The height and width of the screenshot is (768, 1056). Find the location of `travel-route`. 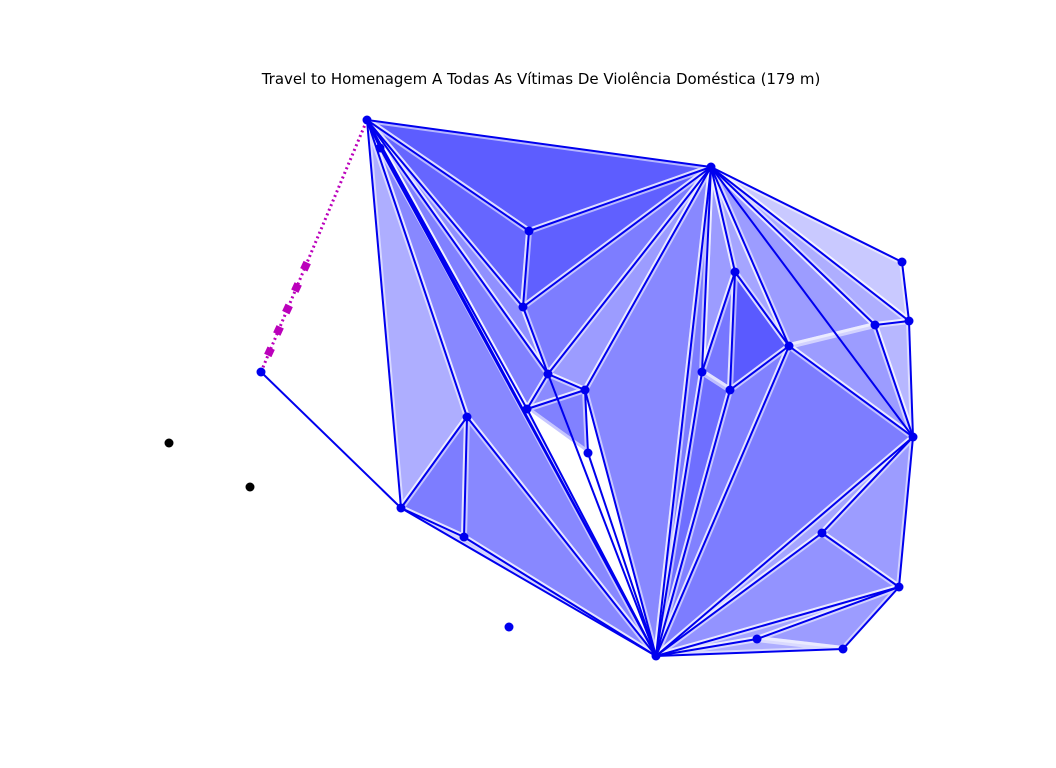

travel-route is located at coordinates (314, 246).